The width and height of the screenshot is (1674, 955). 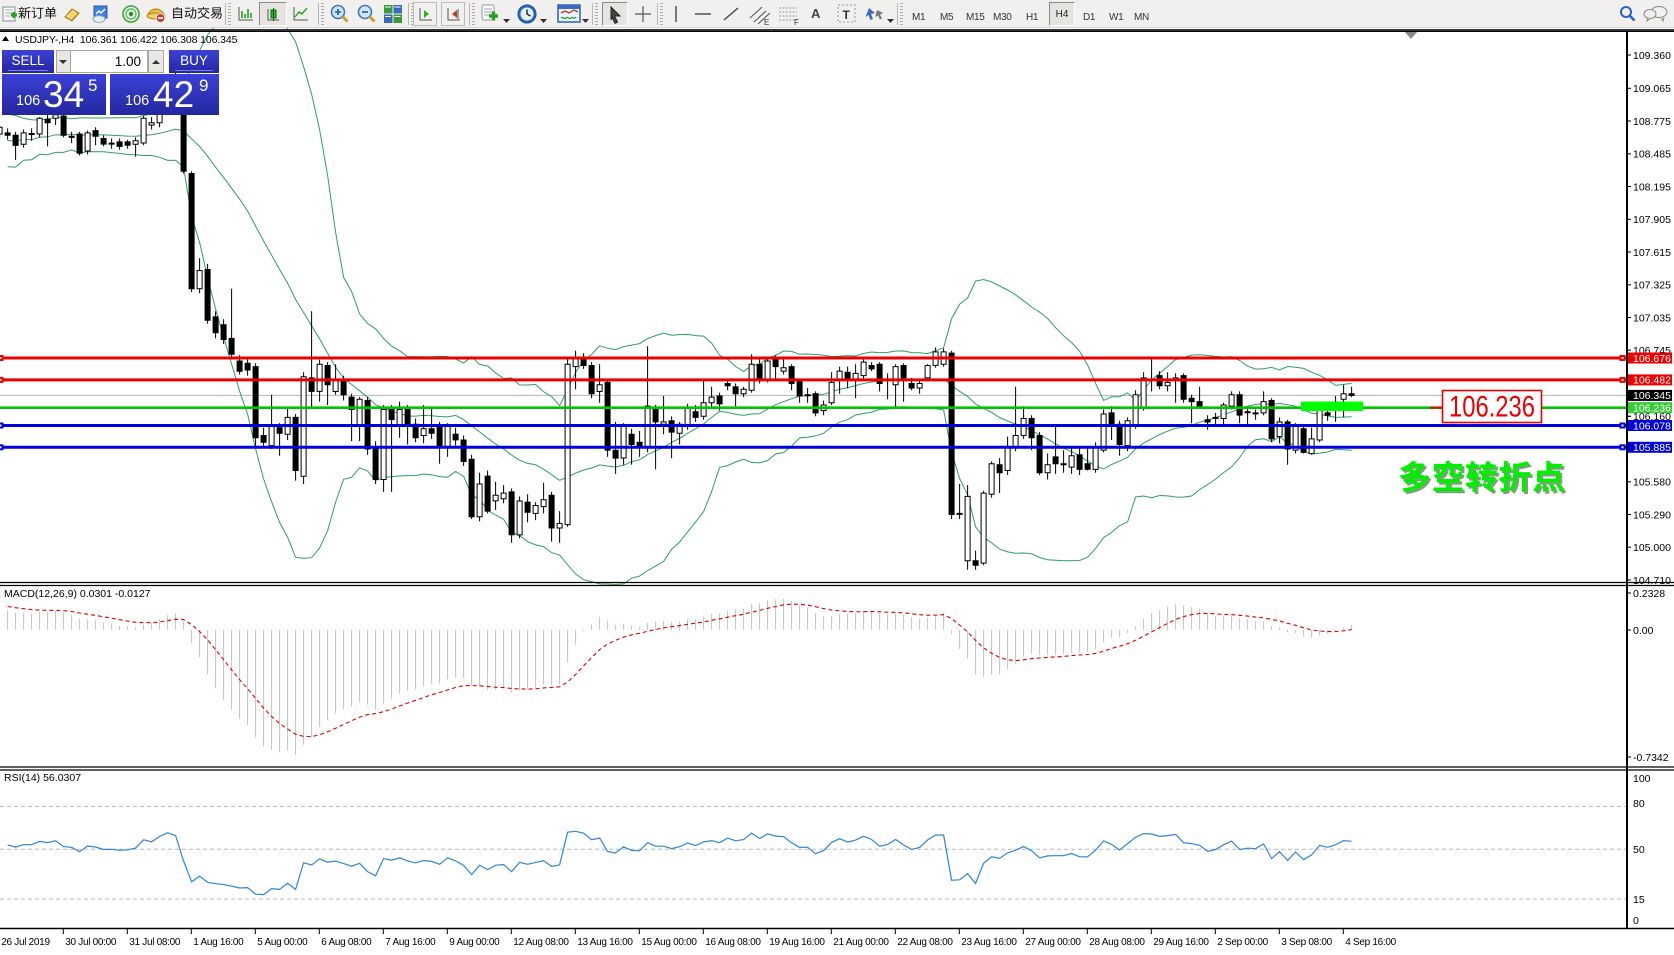 What do you see at coordinates (474, 942) in the screenshot?
I see `svg-text: 9 Aug 00:00` at bounding box center [474, 942].